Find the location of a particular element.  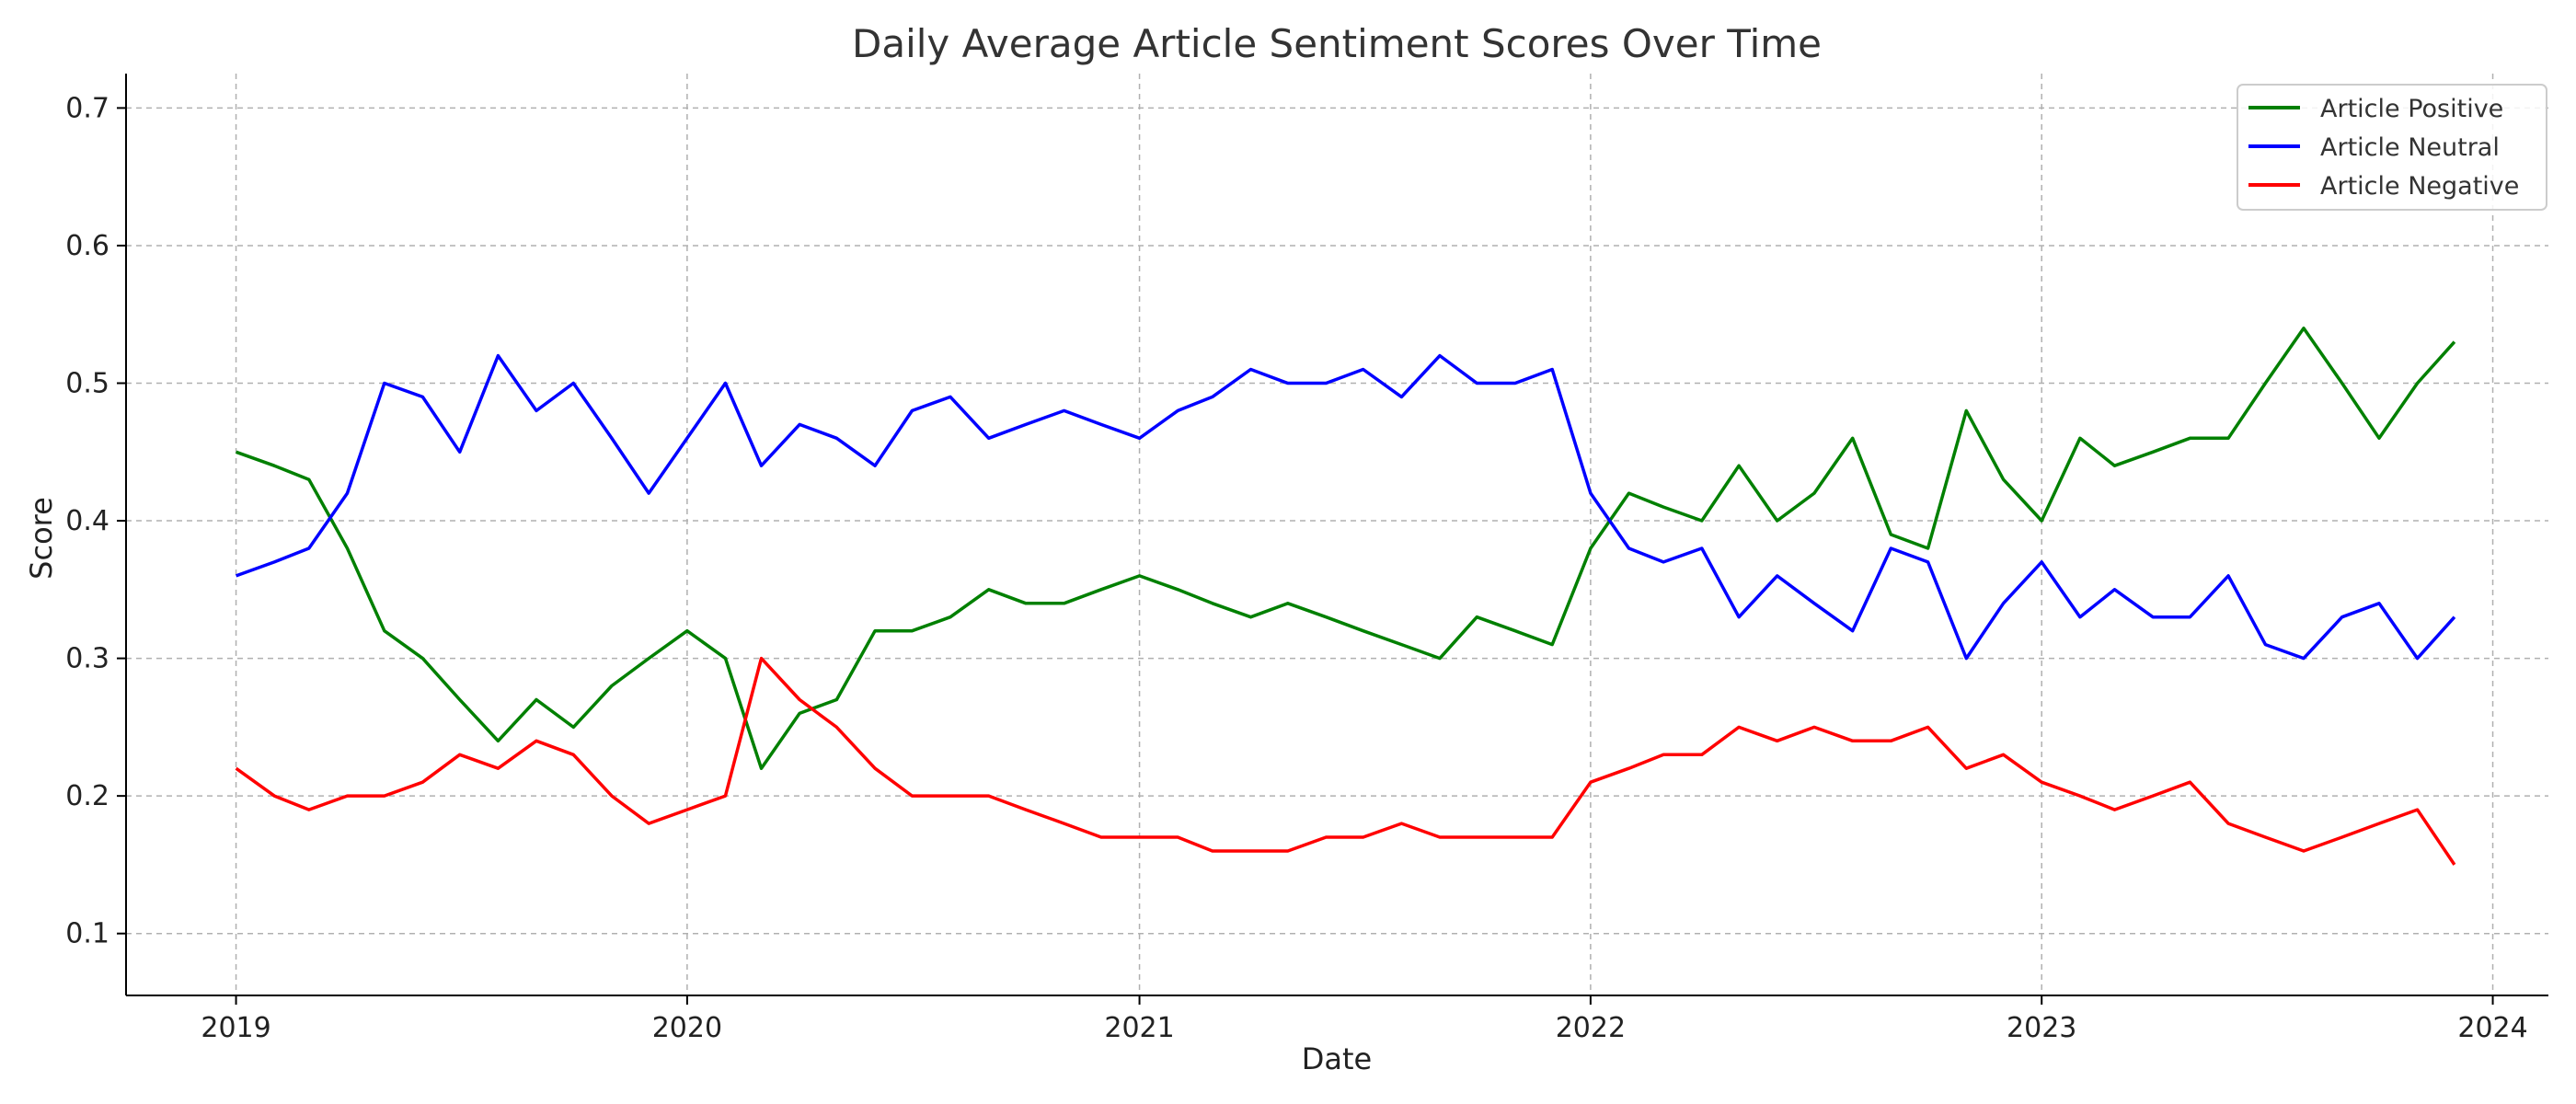

x-tick-label: 2024 is located at coordinates (2492, 1028).